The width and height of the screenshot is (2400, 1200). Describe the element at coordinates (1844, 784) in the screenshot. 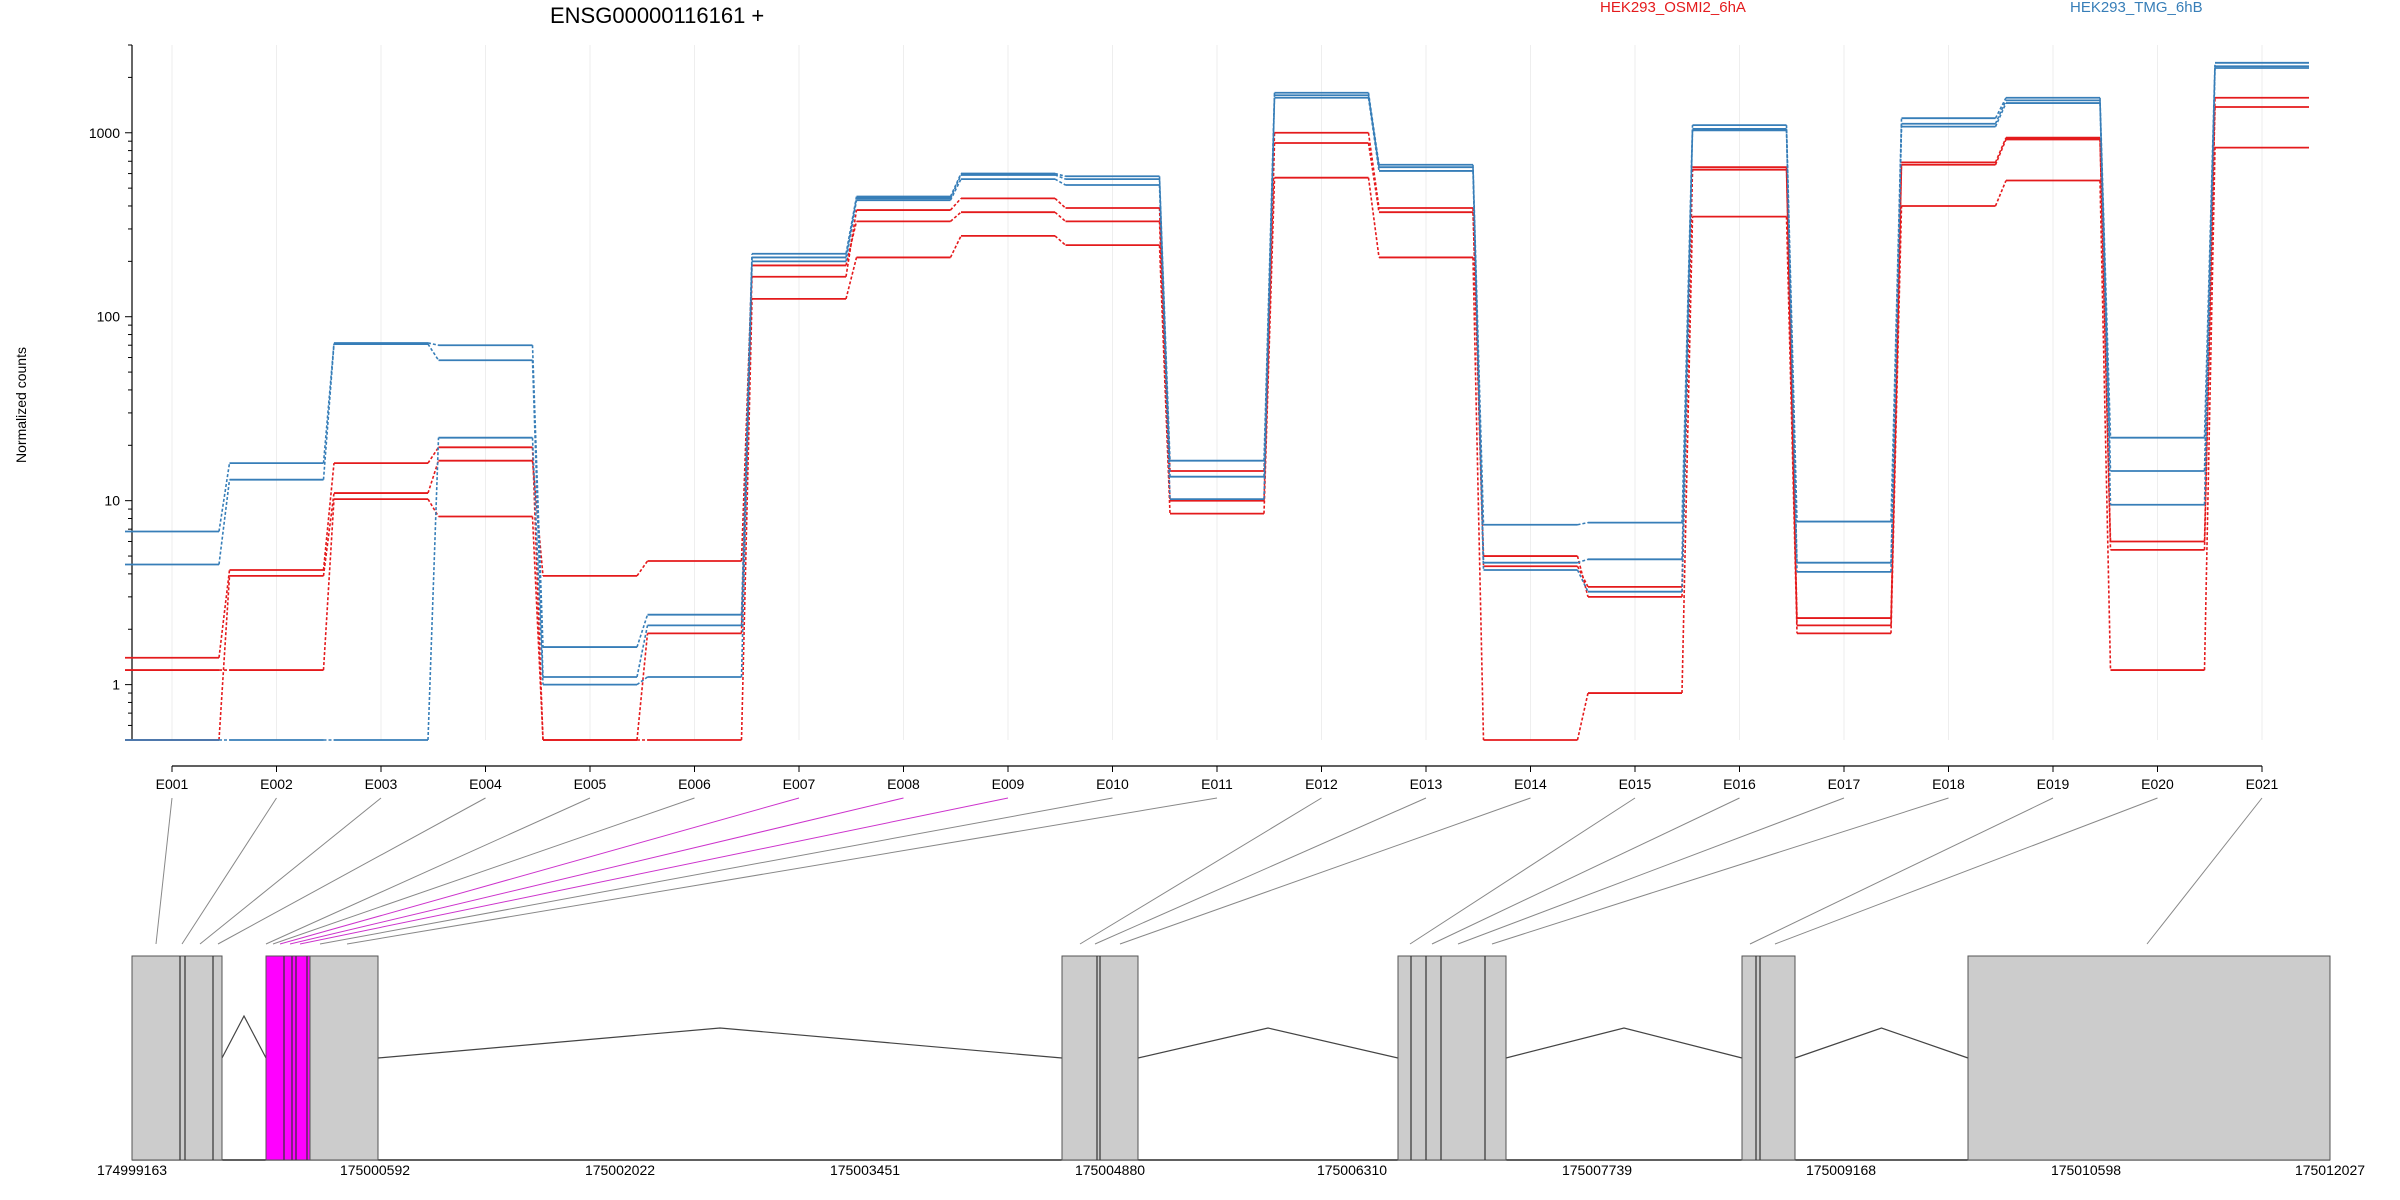

I see `x-tick-label: E017` at that location.